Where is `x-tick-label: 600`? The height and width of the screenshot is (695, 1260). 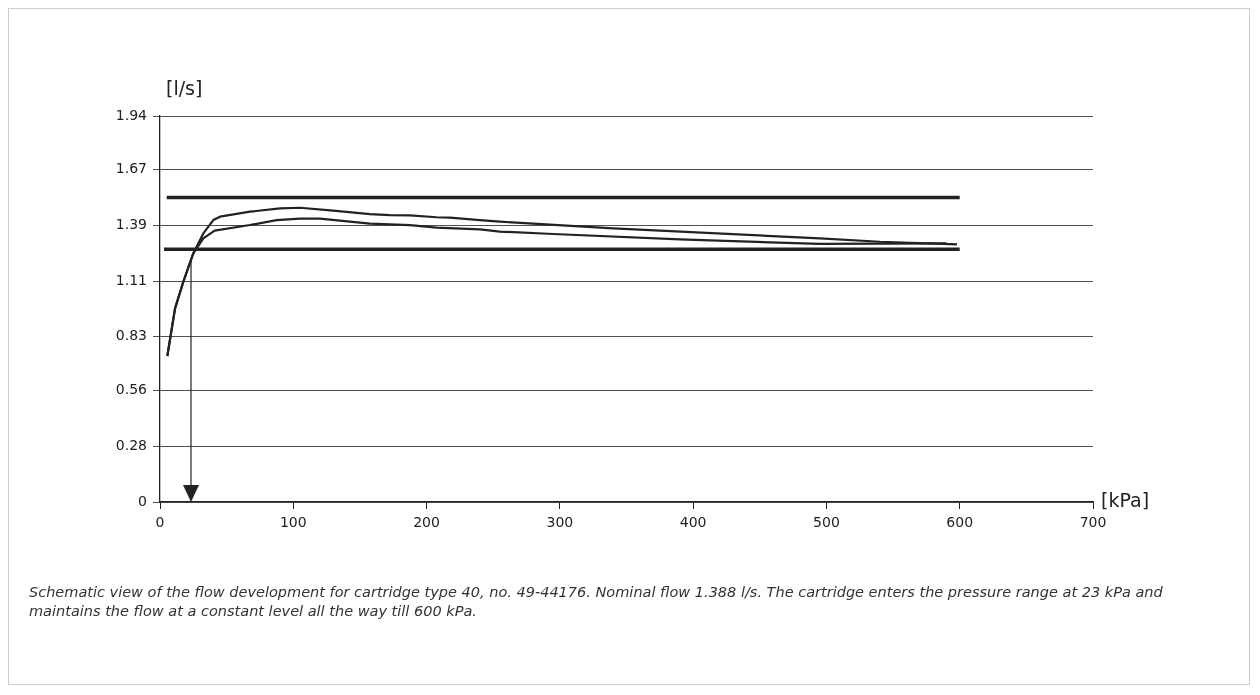 x-tick-label: 600 is located at coordinates (960, 522).